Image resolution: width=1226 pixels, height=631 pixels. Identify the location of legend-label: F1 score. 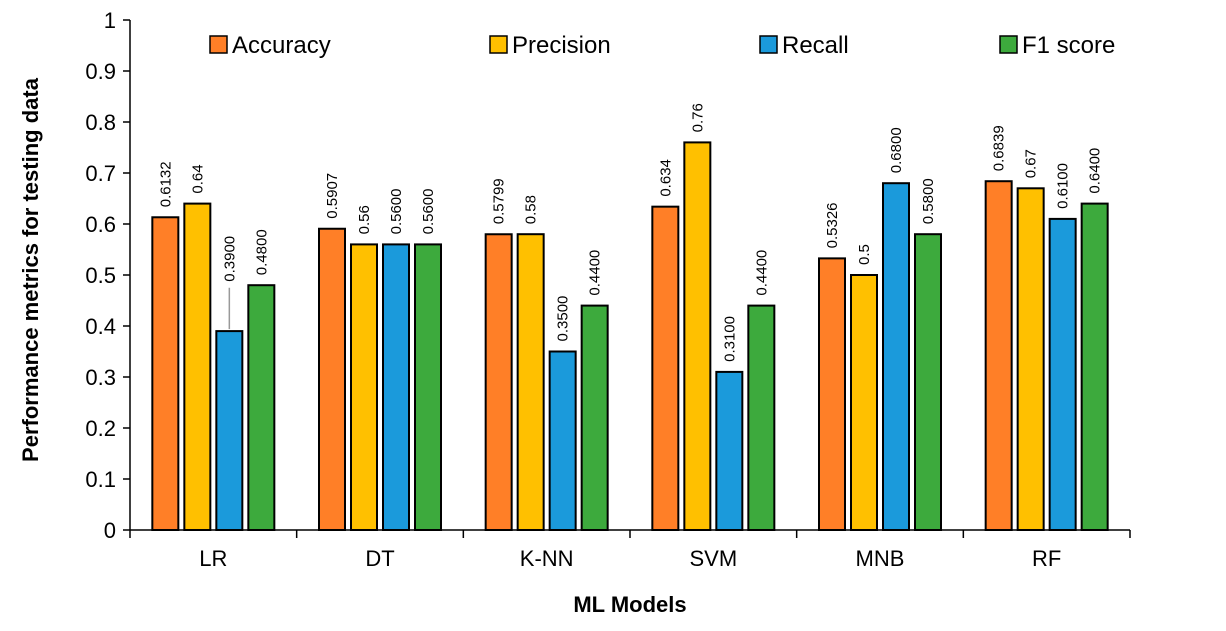
(1068, 45).